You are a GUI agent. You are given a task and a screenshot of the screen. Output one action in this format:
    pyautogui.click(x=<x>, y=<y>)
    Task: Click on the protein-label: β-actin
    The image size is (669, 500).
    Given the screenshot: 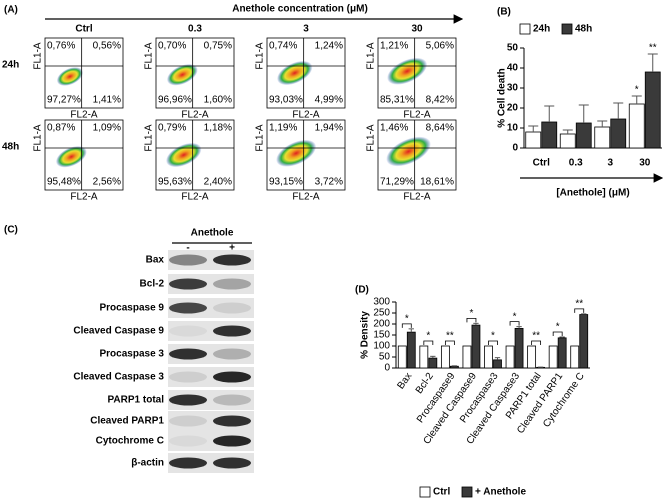 What is the action you would take?
    pyautogui.click(x=147, y=463)
    